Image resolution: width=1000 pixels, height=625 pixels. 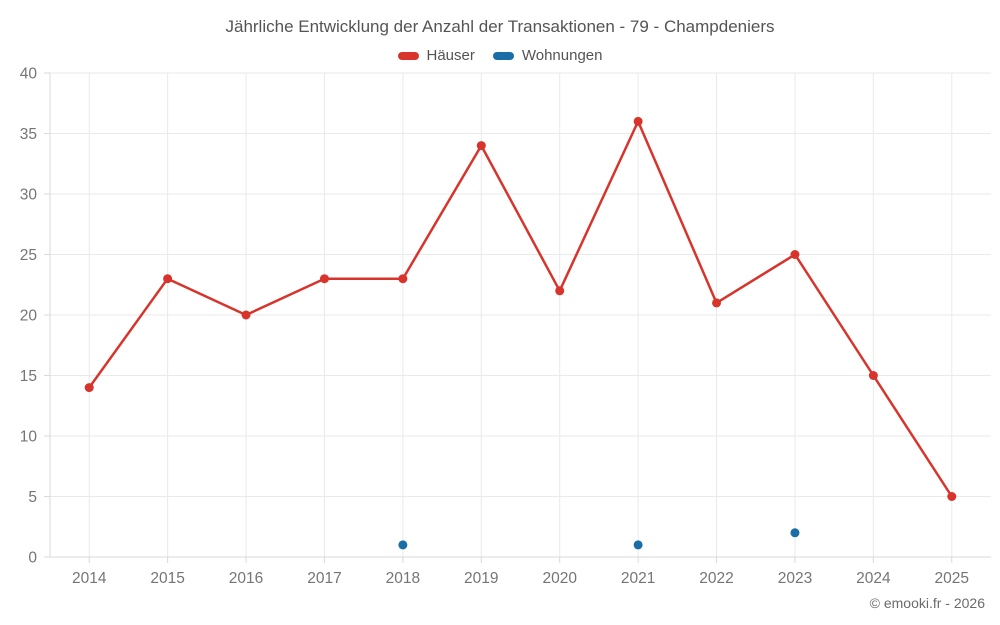 What do you see at coordinates (29, 437) in the screenshot?
I see `y-tick-label: 10` at bounding box center [29, 437].